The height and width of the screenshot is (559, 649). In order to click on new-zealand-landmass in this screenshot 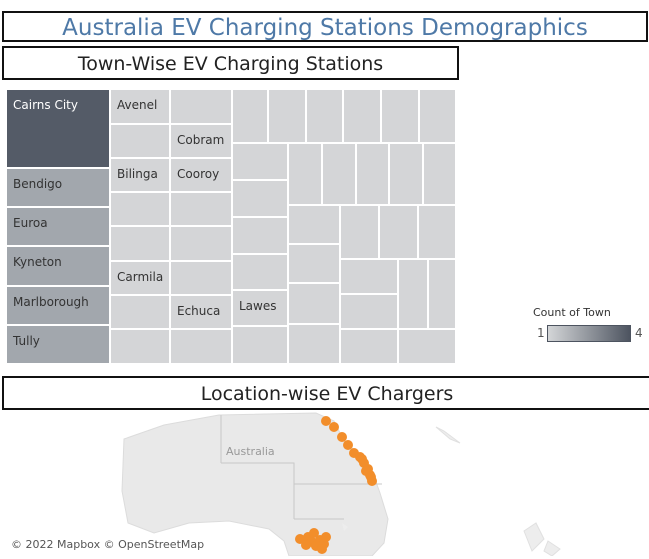, I will do `click(542, 539)`.